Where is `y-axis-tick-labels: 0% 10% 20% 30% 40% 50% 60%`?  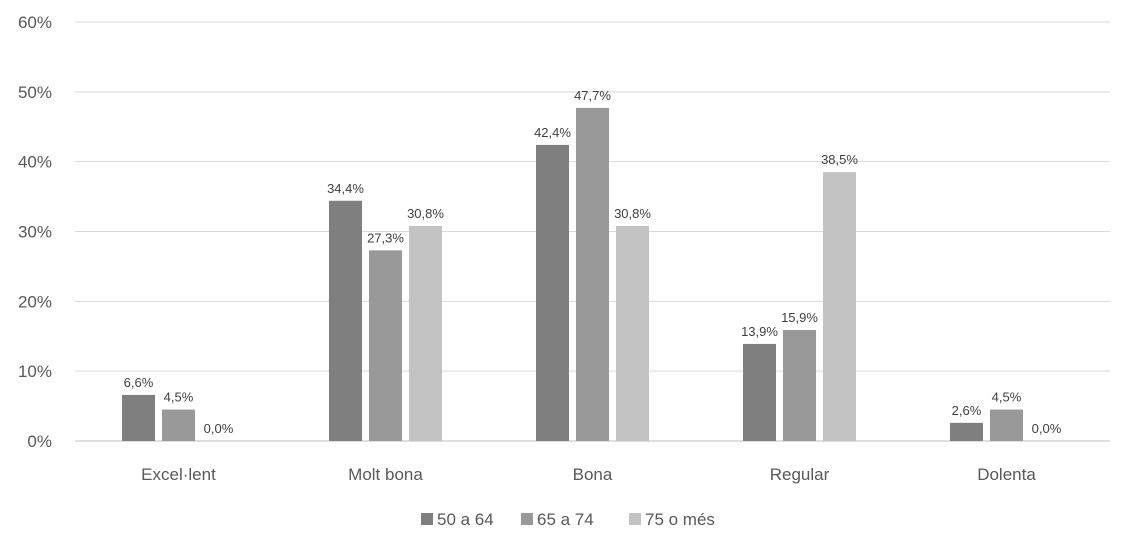
y-axis-tick-labels: 0% 10% 20% 30% 40% 50% 60% is located at coordinates (35, 232).